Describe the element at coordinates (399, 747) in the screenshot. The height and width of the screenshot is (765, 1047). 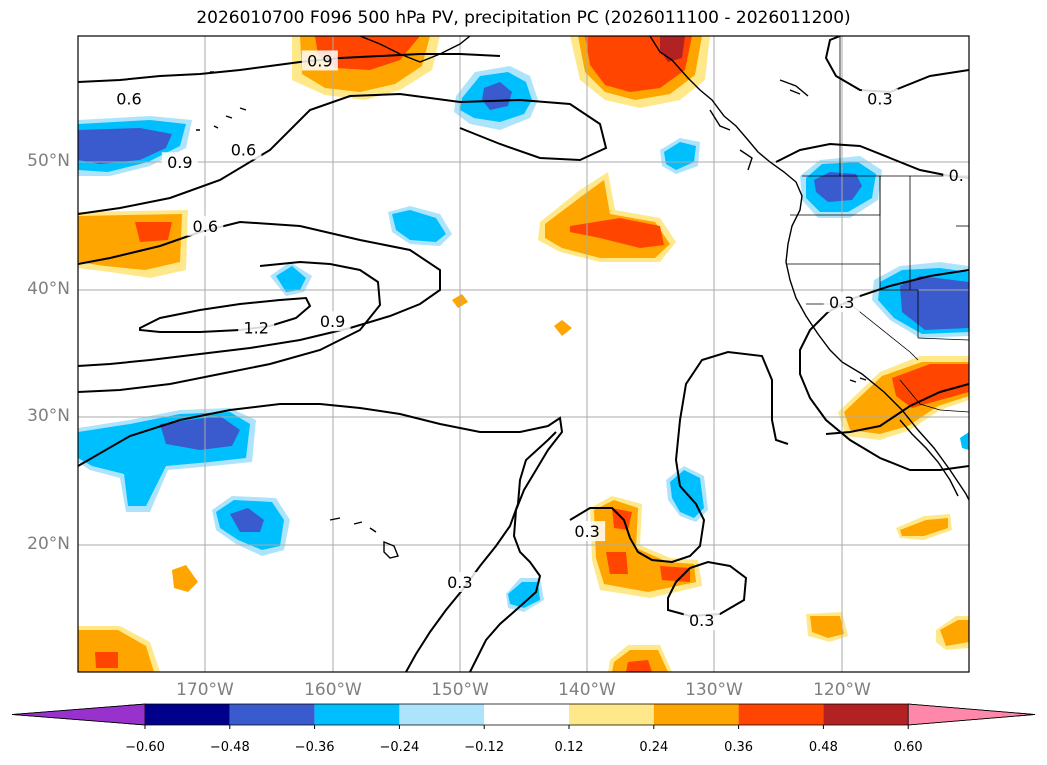
I see `colorbar-tick: −0.24` at that location.